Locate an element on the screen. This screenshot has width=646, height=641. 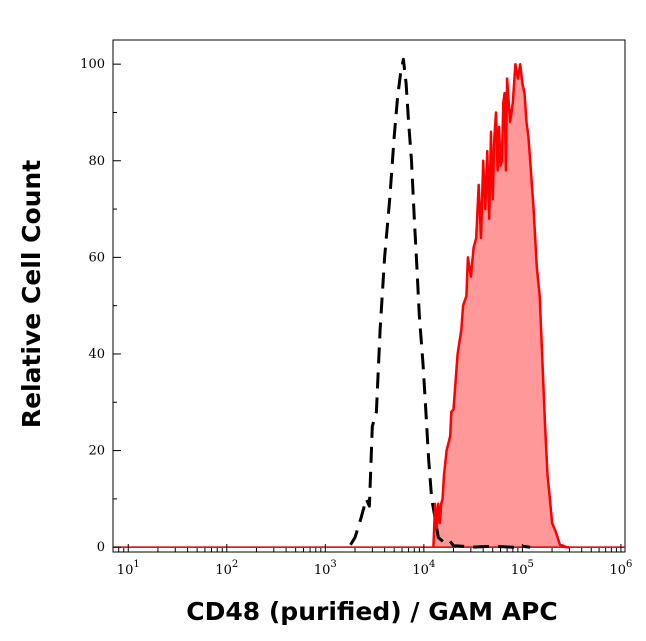
x-tick-label: 10⁵ is located at coordinates (522, 568).